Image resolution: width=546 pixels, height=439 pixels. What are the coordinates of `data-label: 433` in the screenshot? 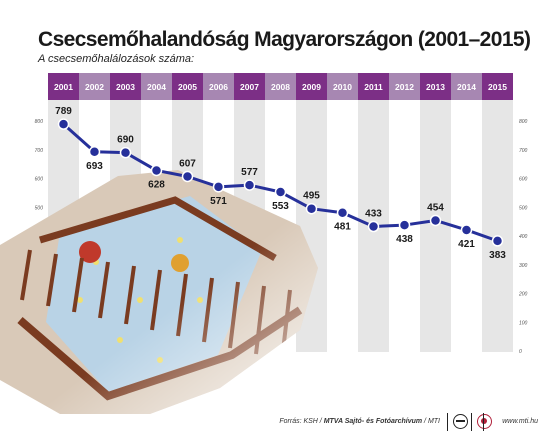 It's located at (373, 214).